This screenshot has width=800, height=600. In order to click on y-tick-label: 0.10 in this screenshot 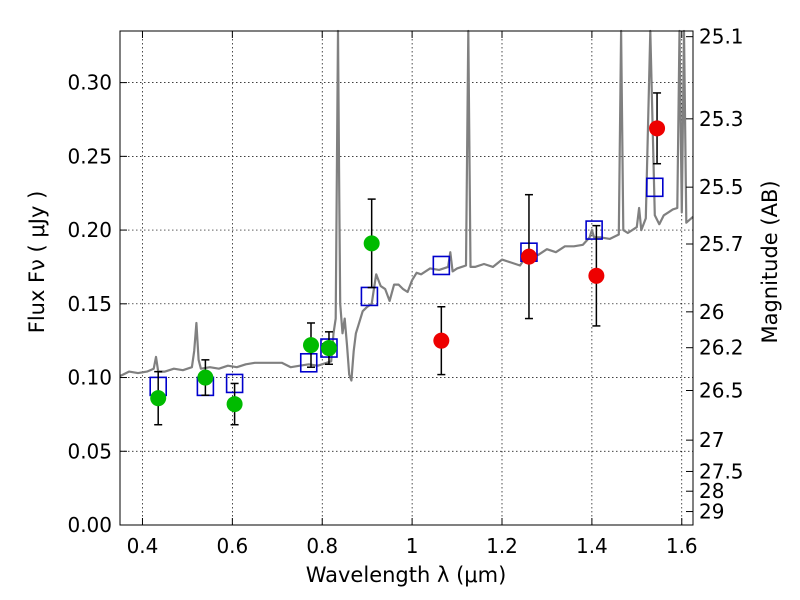, I will do `click(89, 378)`.